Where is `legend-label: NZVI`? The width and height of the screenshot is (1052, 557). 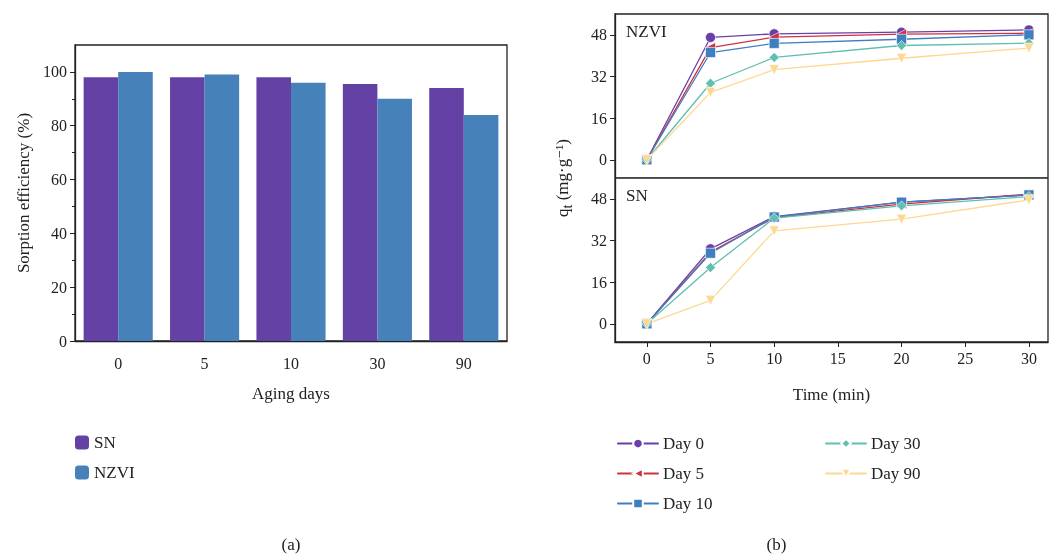
legend-label: NZVI is located at coordinates (114, 472).